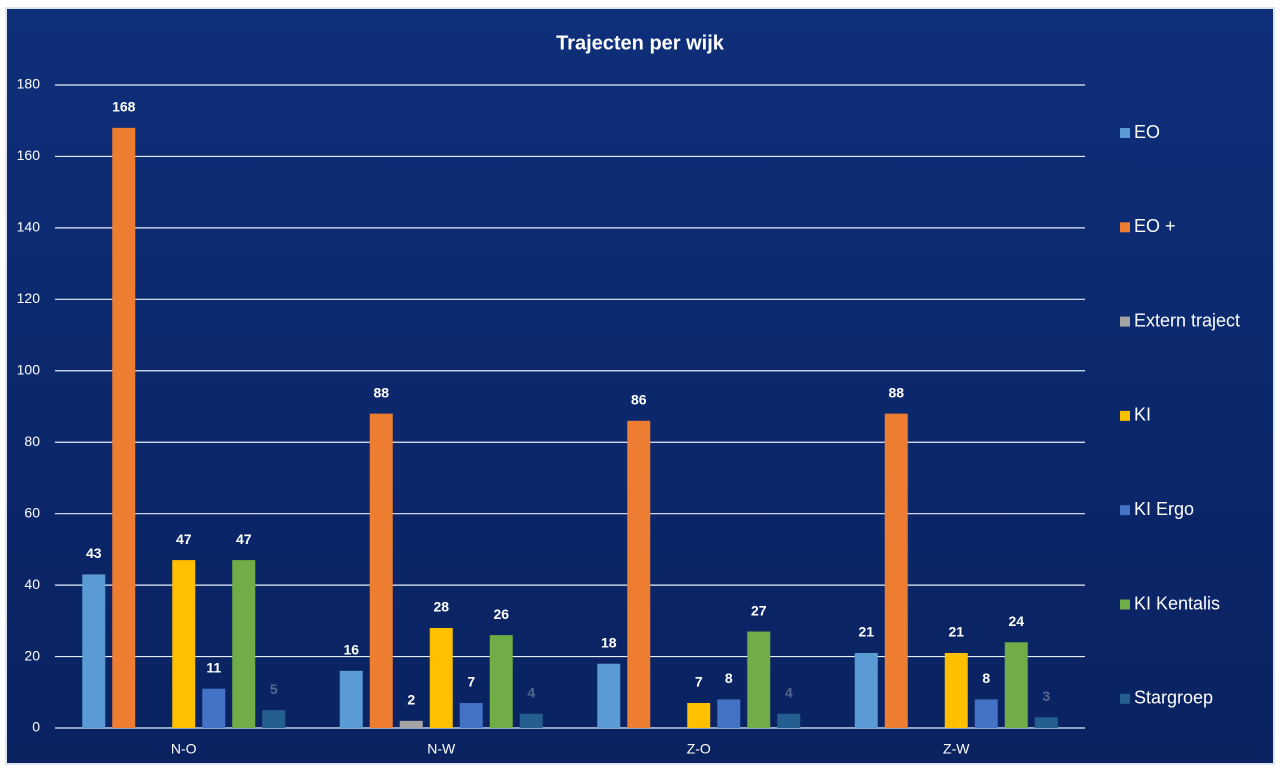 The width and height of the screenshot is (1280, 772). What do you see at coordinates (411, 700) in the screenshot?
I see `data-label: 2` at bounding box center [411, 700].